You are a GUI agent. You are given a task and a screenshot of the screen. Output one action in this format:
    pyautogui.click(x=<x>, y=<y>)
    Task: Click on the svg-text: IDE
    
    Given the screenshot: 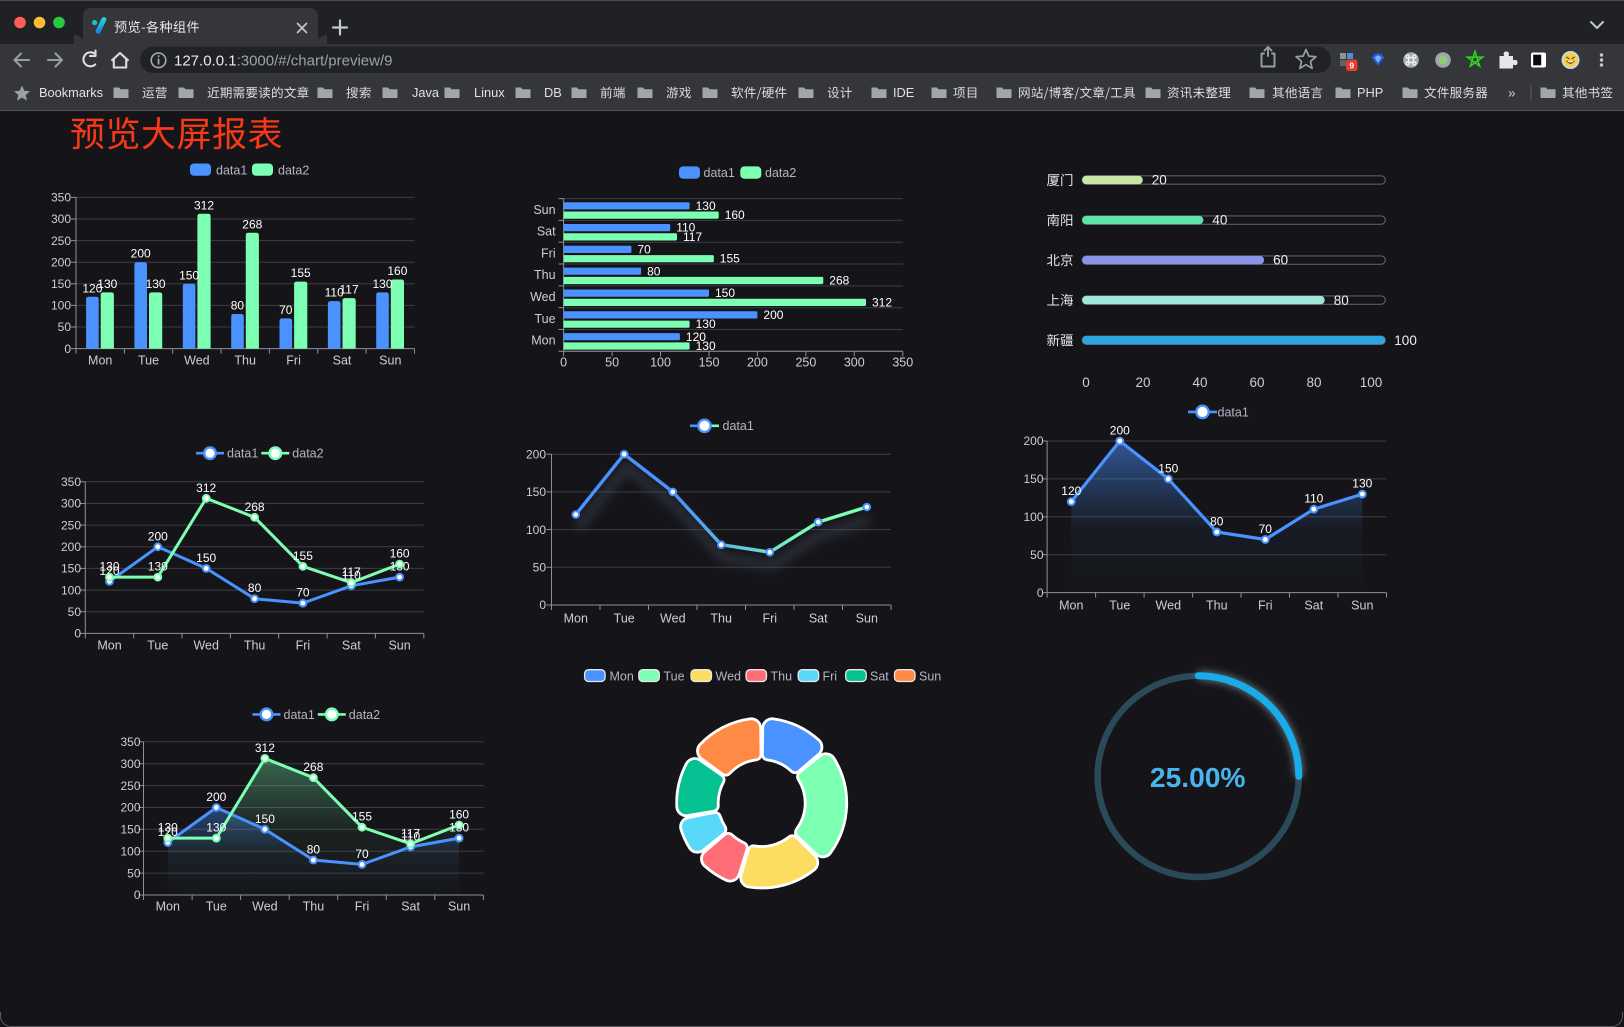 What is the action you would take?
    pyautogui.click(x=903, y=92)
    